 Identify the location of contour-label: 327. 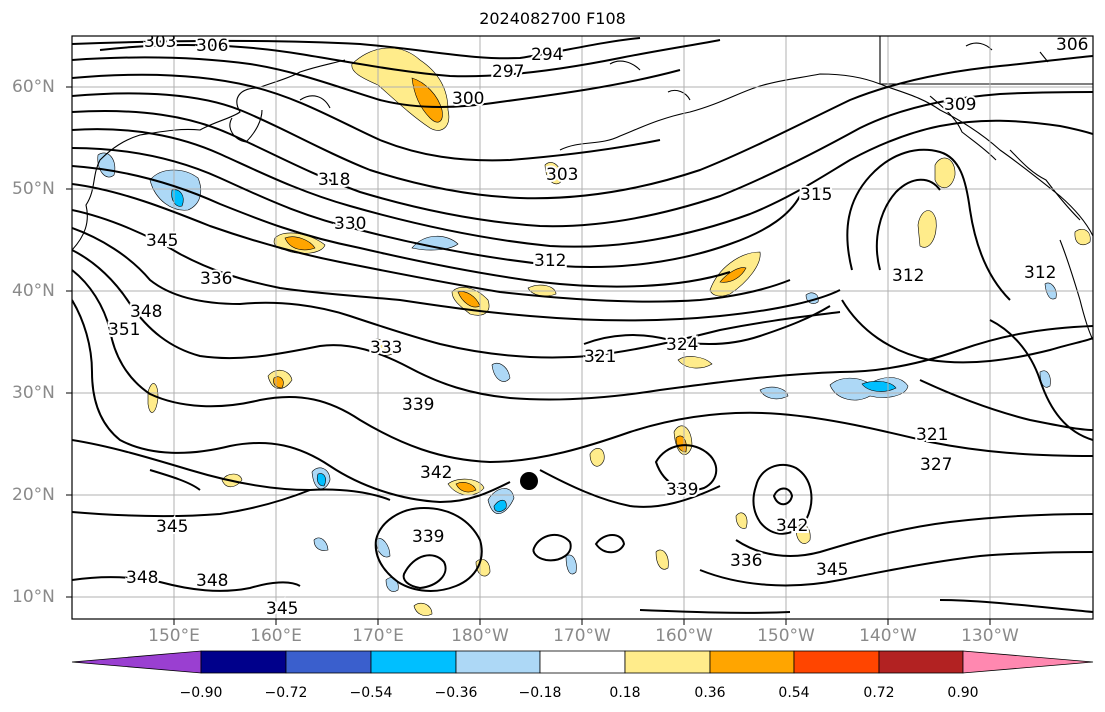
(936, 465).